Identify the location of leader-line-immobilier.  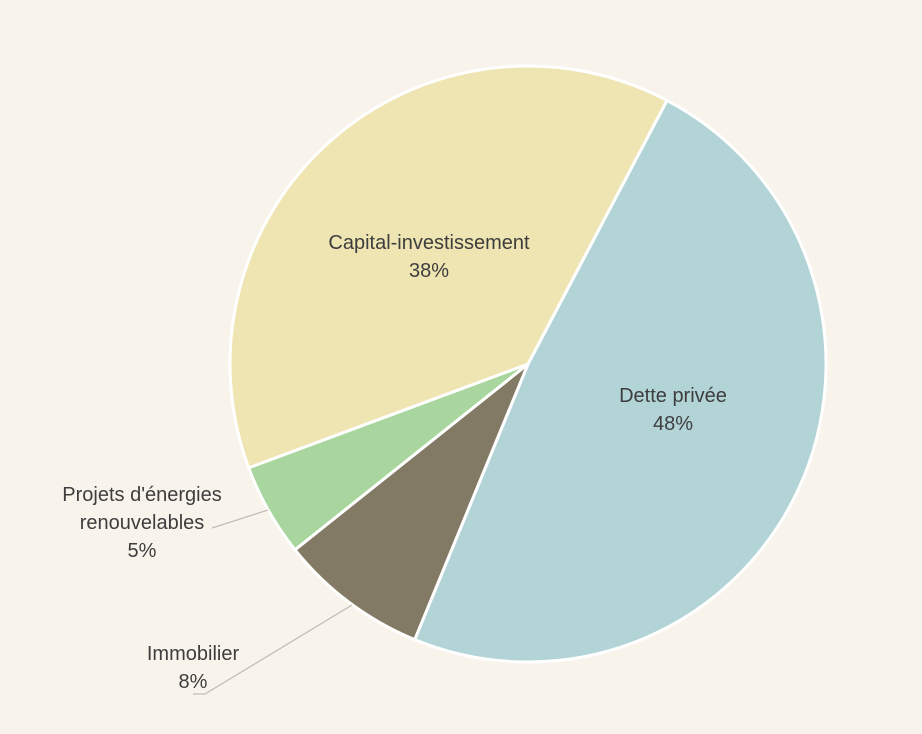
(273, 649).